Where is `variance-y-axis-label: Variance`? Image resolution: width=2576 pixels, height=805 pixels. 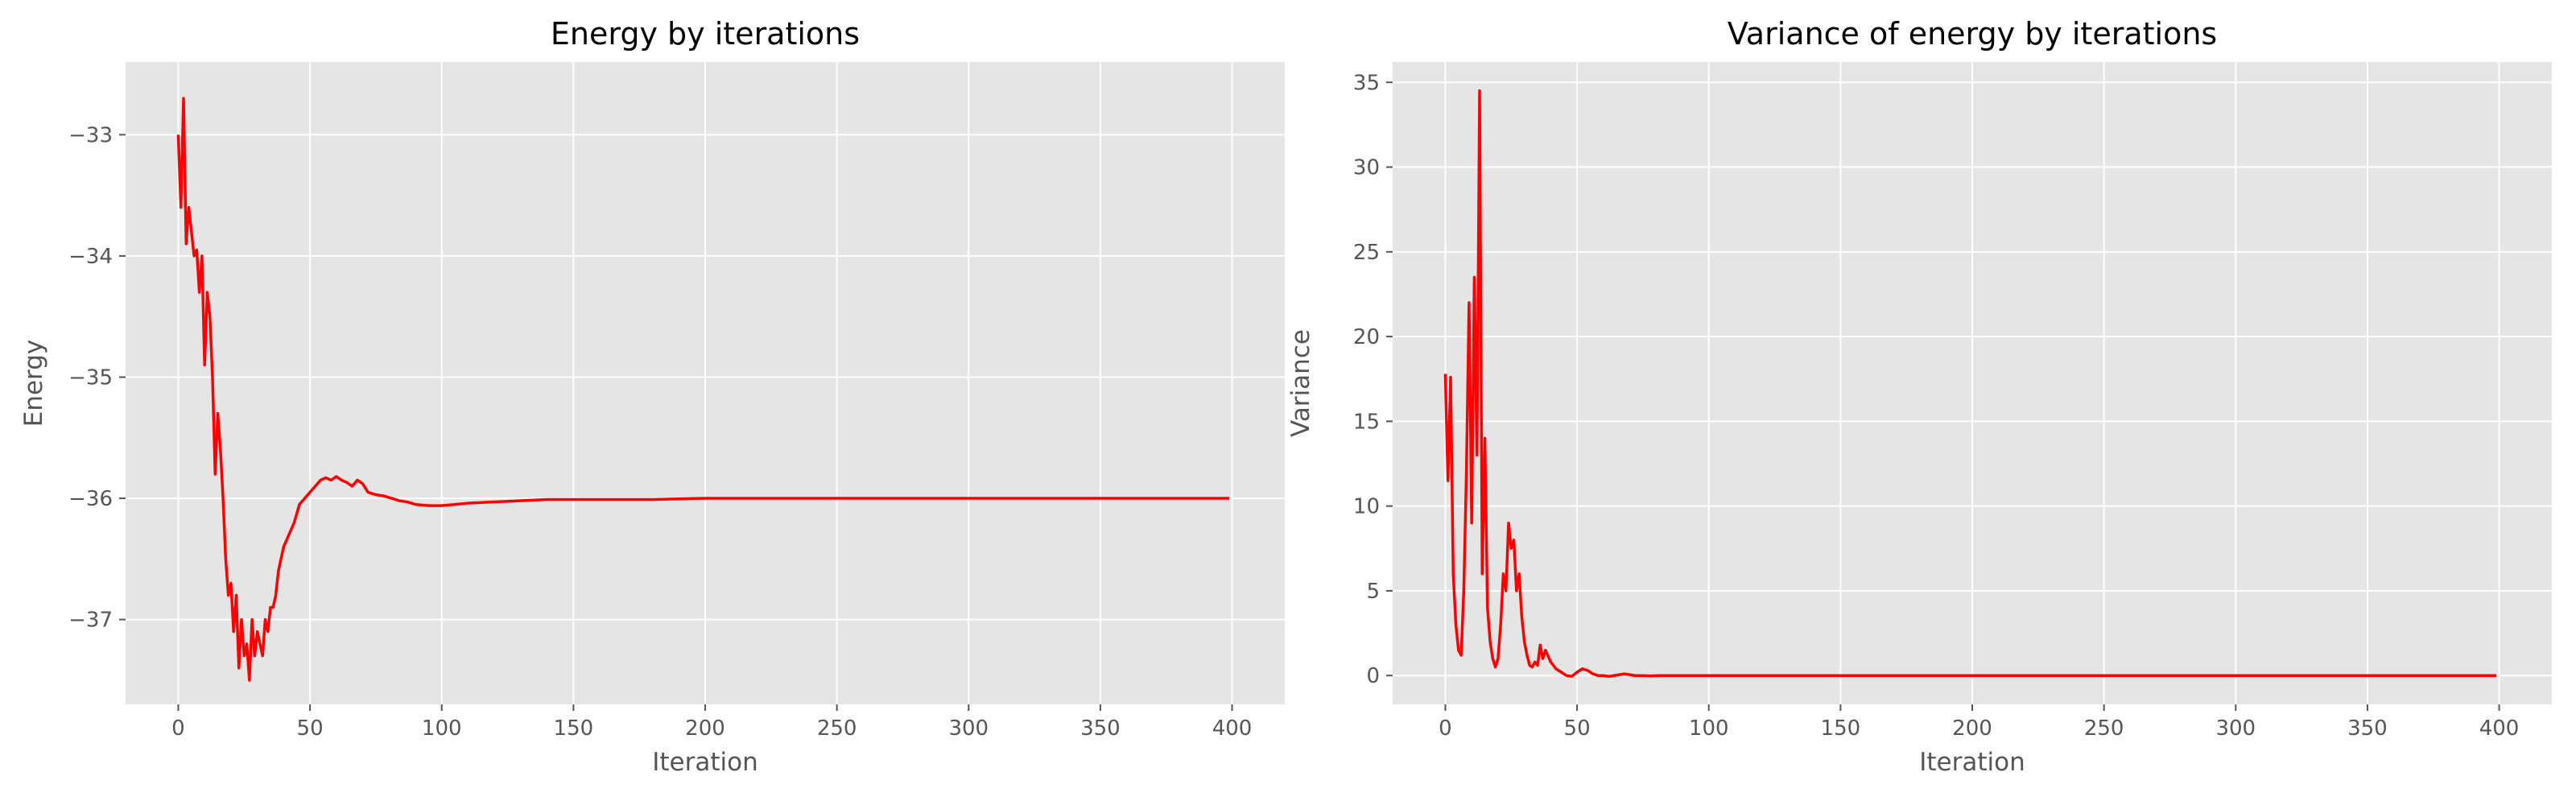 variance-y-axis-label: Variance is located at coordinates (1300, 383).